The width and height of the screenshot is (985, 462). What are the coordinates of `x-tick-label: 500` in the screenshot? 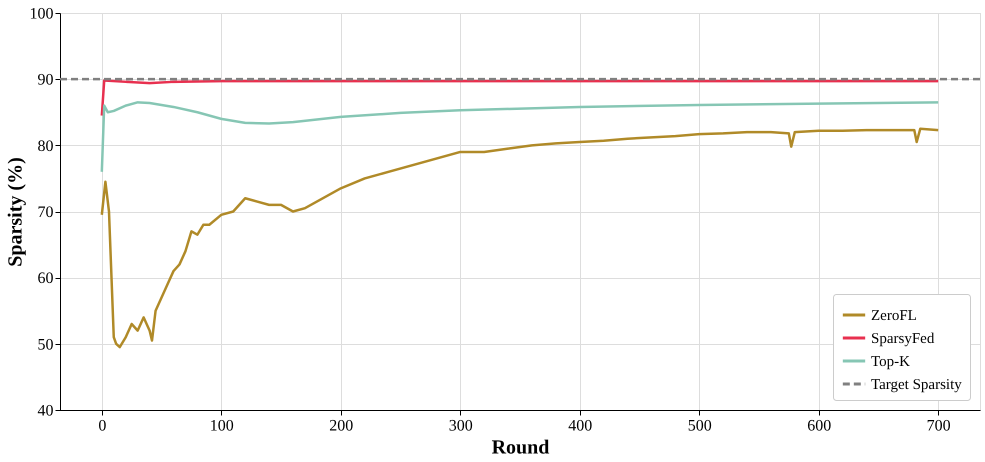 It's located at (700, 426).